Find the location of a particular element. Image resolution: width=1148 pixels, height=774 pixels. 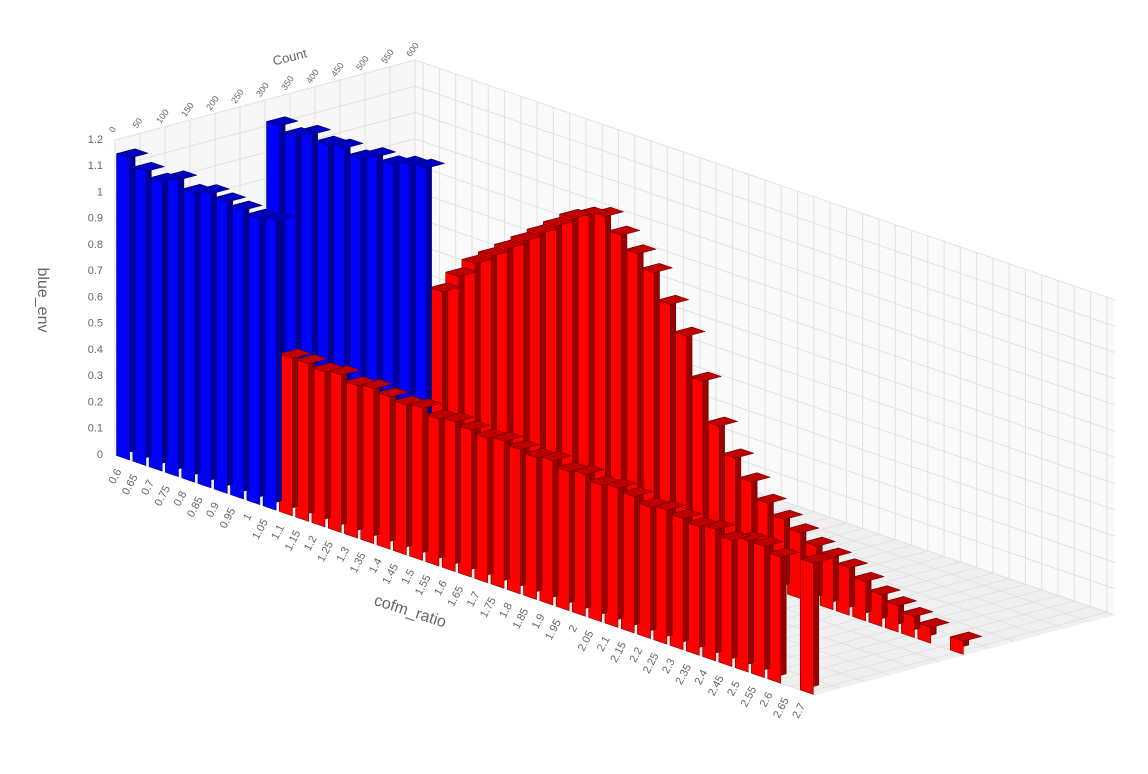

z-tick-label: 0 is located at coordinates (100, 455).